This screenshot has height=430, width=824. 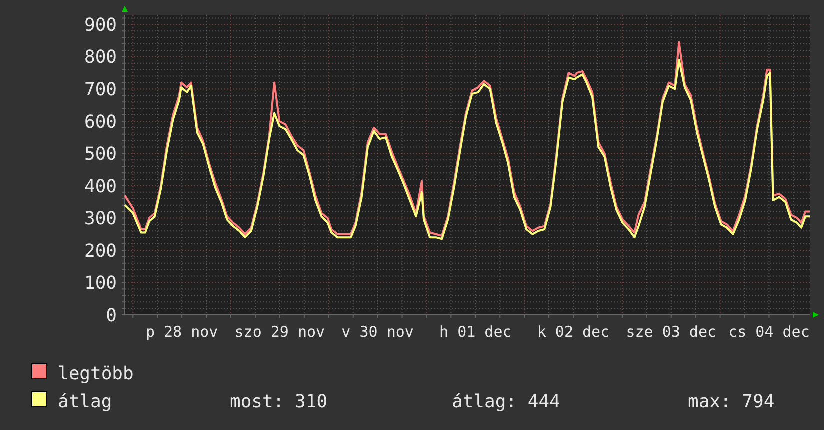 What do you see at coordinates (111, 315) in the screenshot?
I see `y-tick-label: 0` at bounding box center [111, 315].